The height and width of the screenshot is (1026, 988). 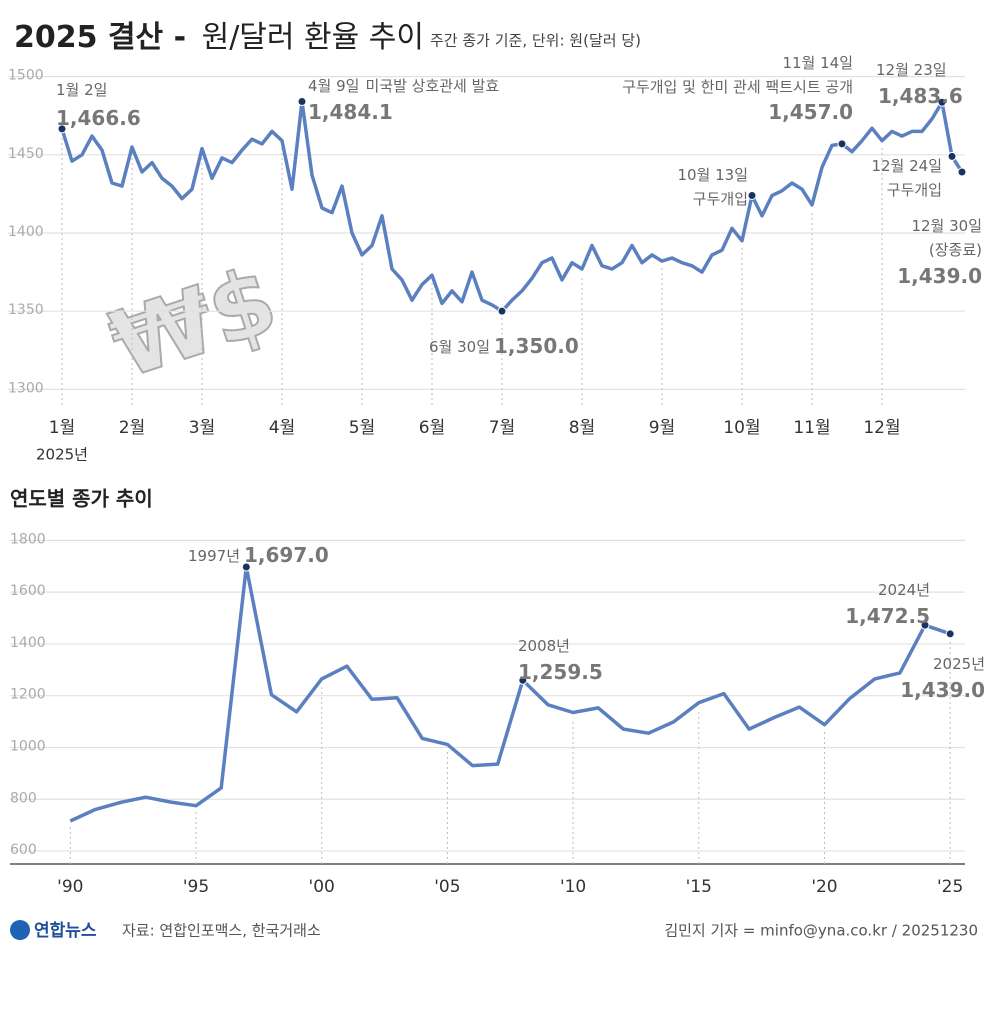 I want to click on x-tick-label: 4월, so click(x=282, y=428).